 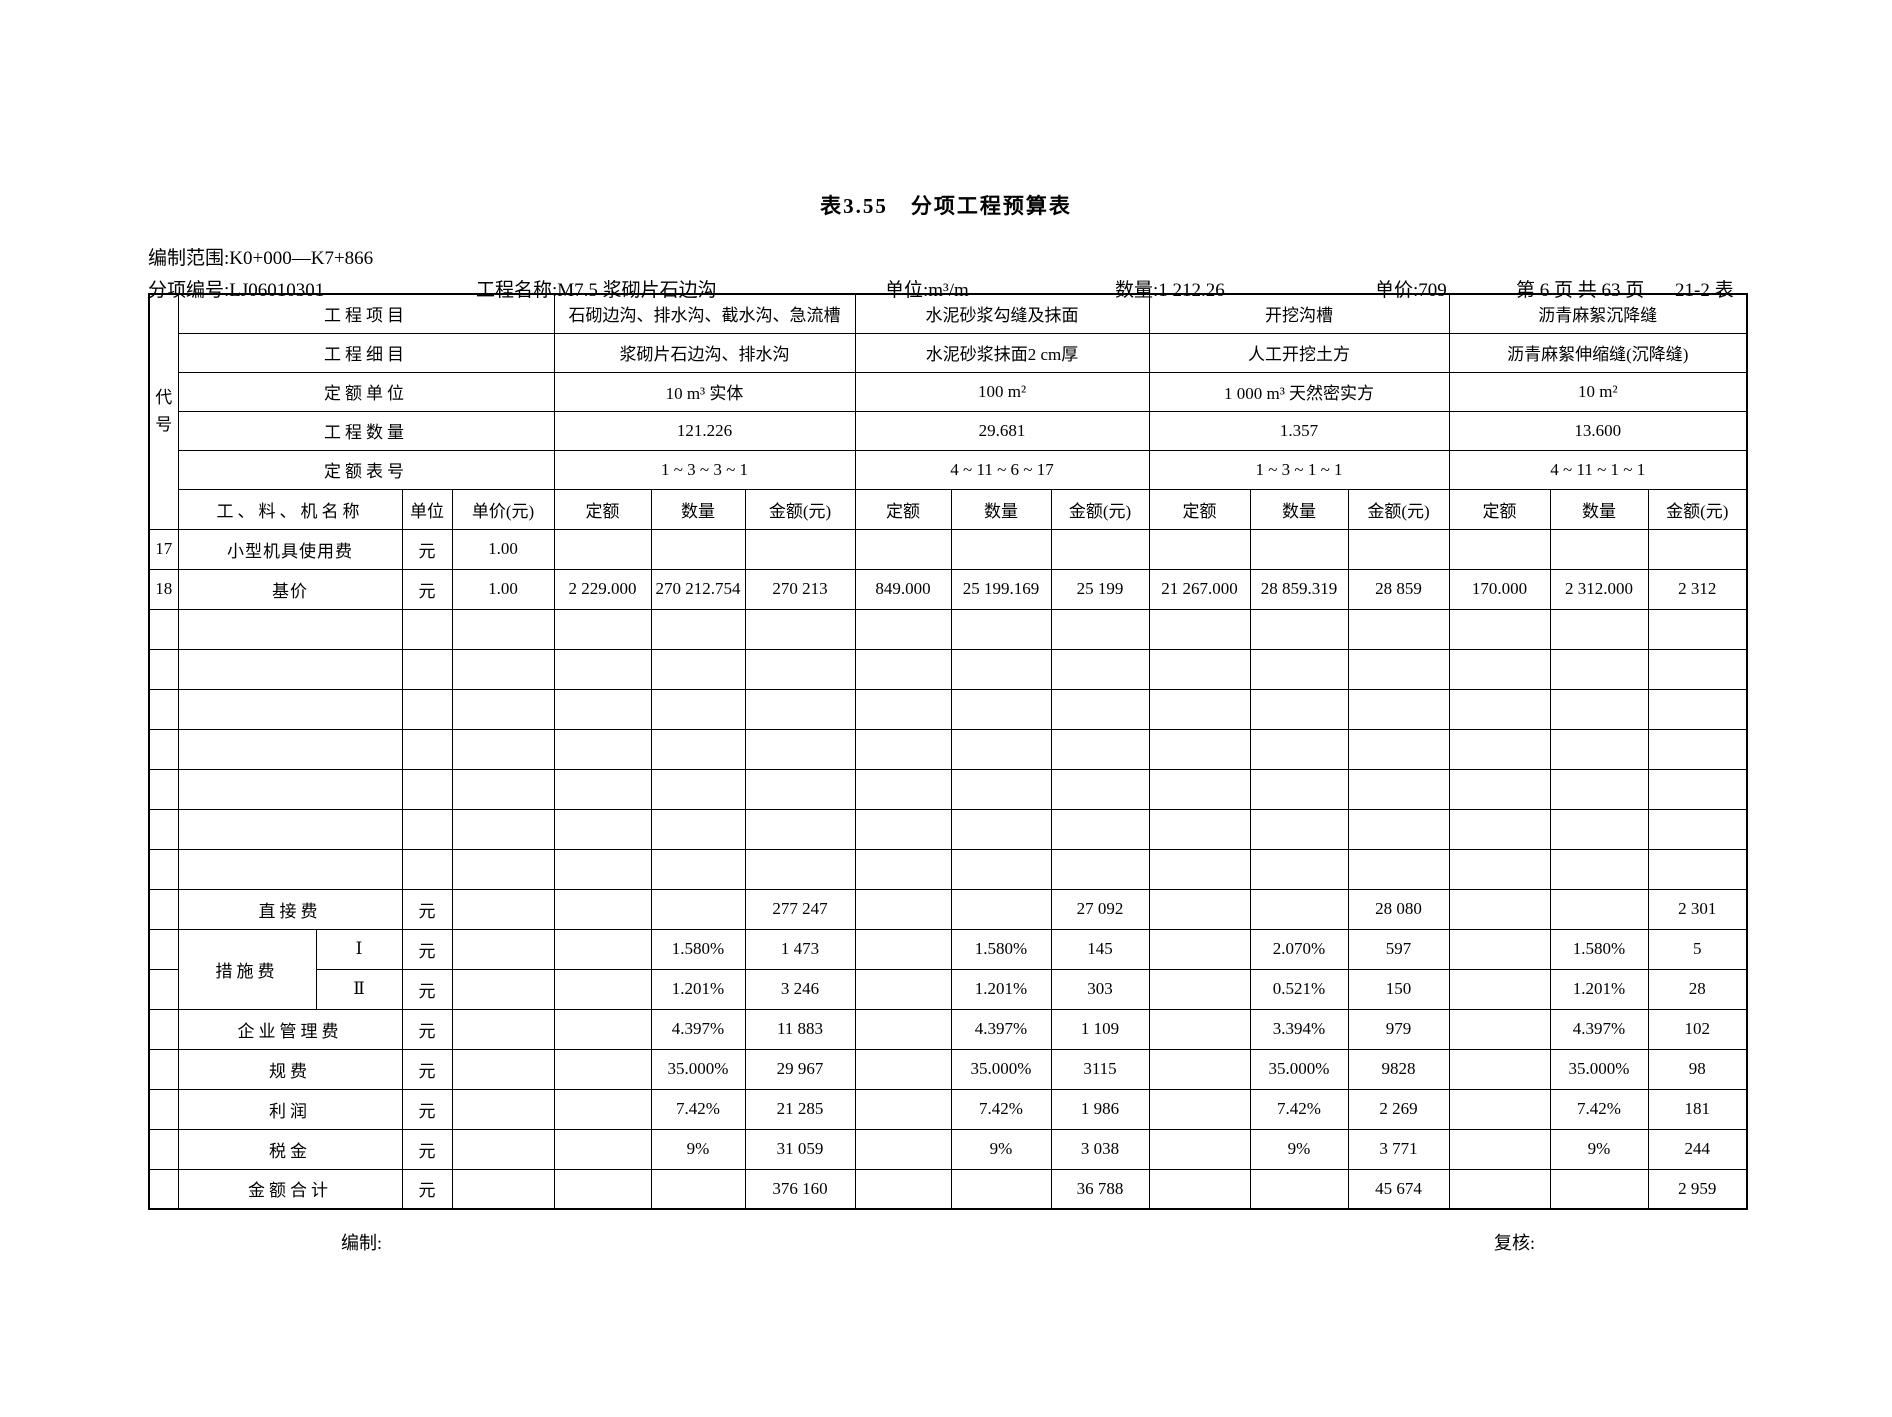 I want to click on summary-label: 税金, so click(x=290, y=1149).